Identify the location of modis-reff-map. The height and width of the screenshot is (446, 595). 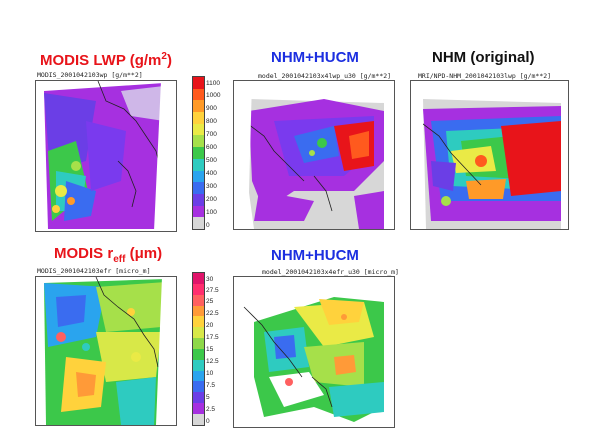
(106, 351).